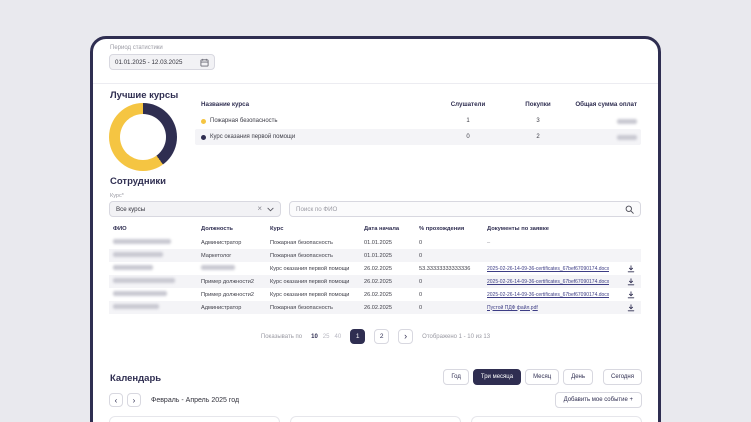 The image size is (751, 422). I want to click on course-name: Курс оказания первой помощи, so click(253, 137).